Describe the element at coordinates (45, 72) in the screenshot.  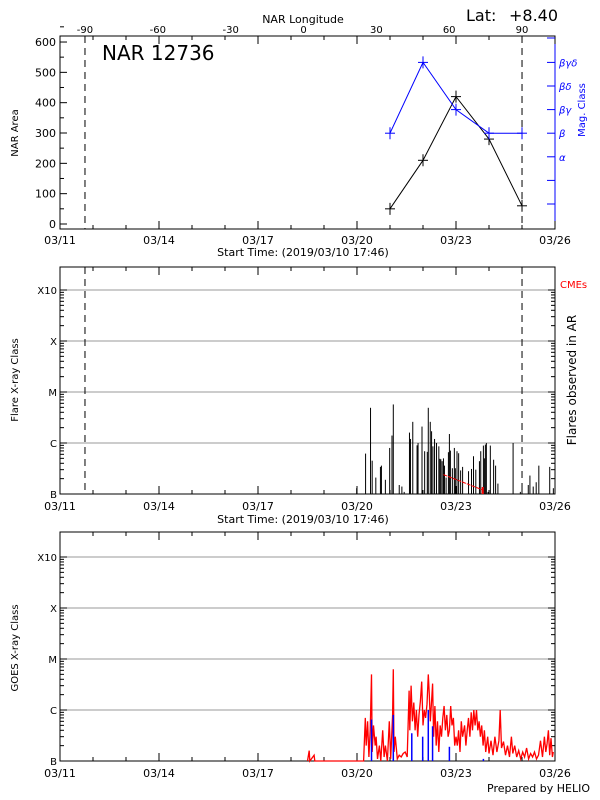
I see `panel1-y-tick-label: 500` at that location.